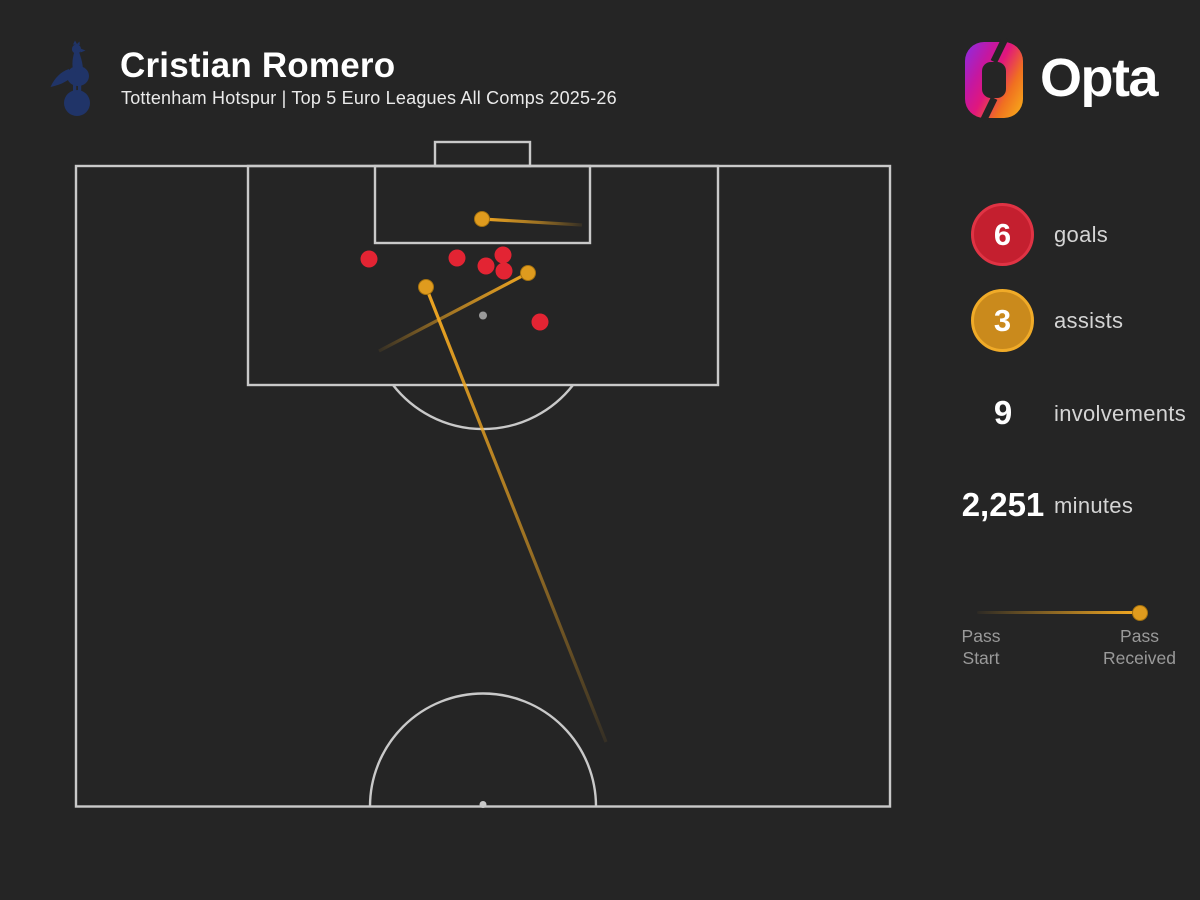  What do you see at coordinates (483, 804) in the screenshot?
I see `centre-spot` at bounding box center [483, 804].